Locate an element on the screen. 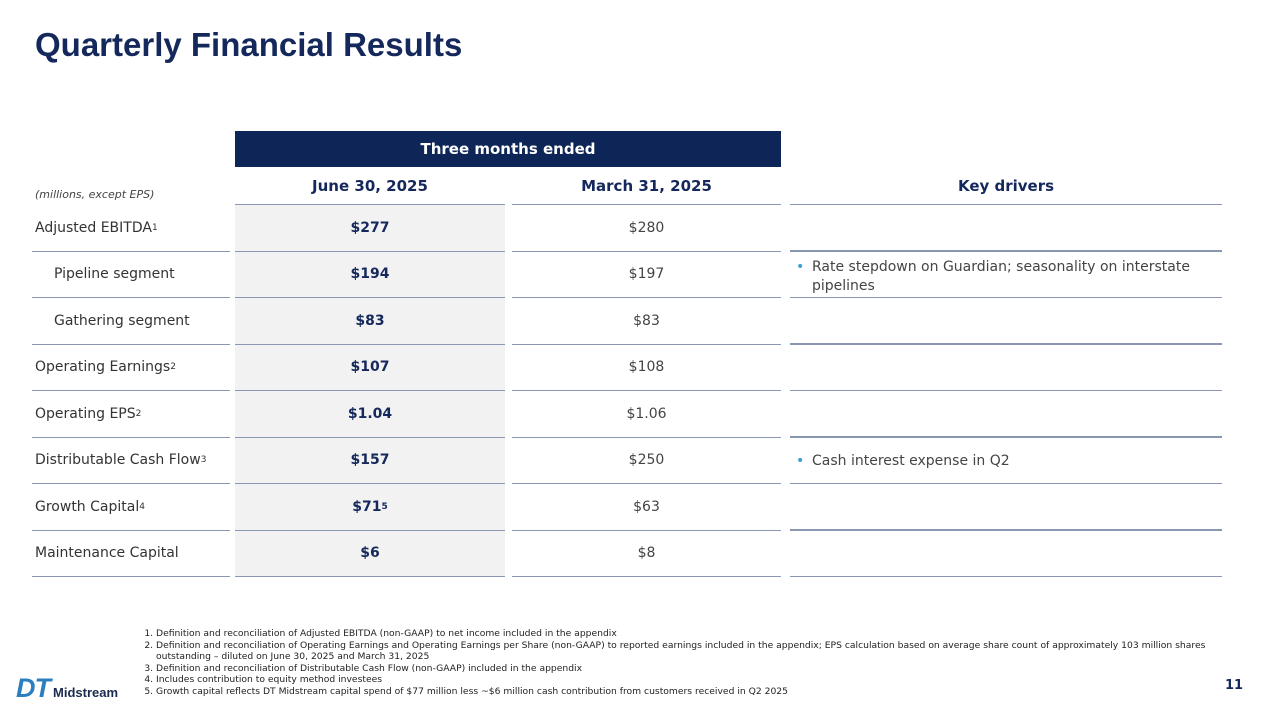 This screenshot has height=720, width=1280. column-header: March 31, 2025 is located at coordinates (646, 186).